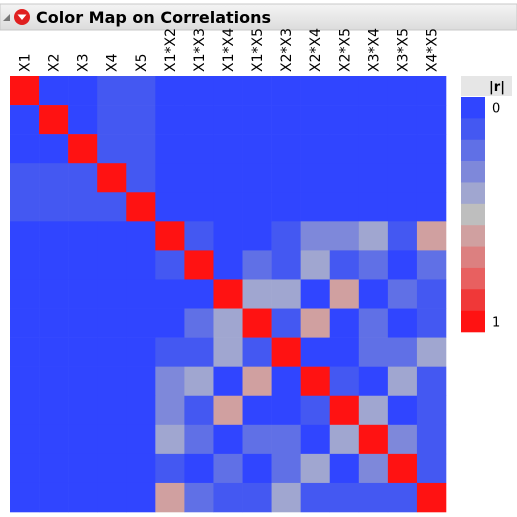  I want to click on column-label: X2, so click(55, 63).